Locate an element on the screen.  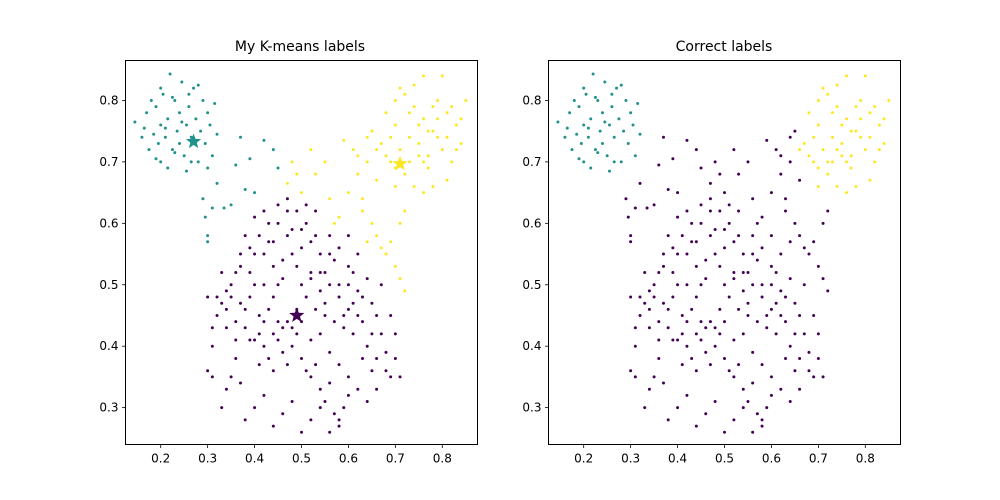
x-tick-label: 0.5 is located at coordinates (301, 459).